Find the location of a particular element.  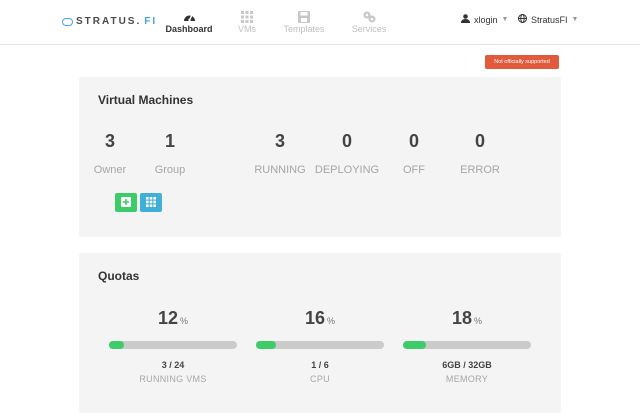

quota-percent: 16% is located at coordinates (320, 318).